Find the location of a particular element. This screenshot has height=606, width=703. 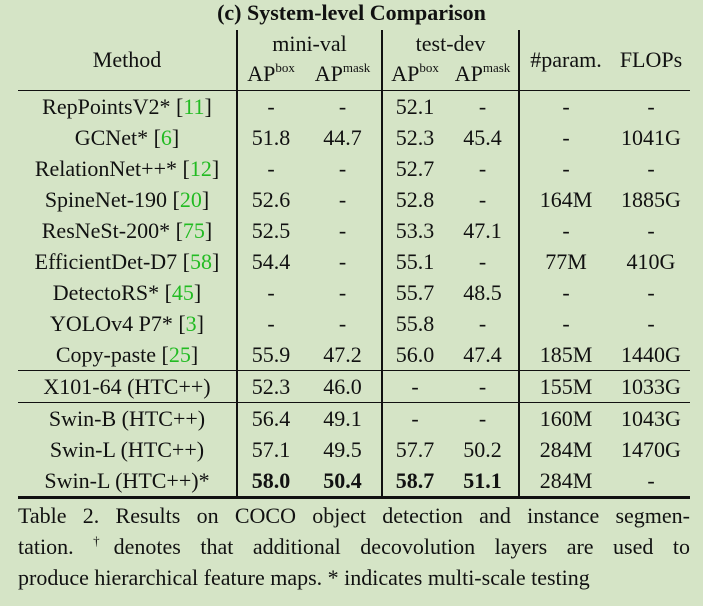

header-method: Method is located at coordinates (127, 59).